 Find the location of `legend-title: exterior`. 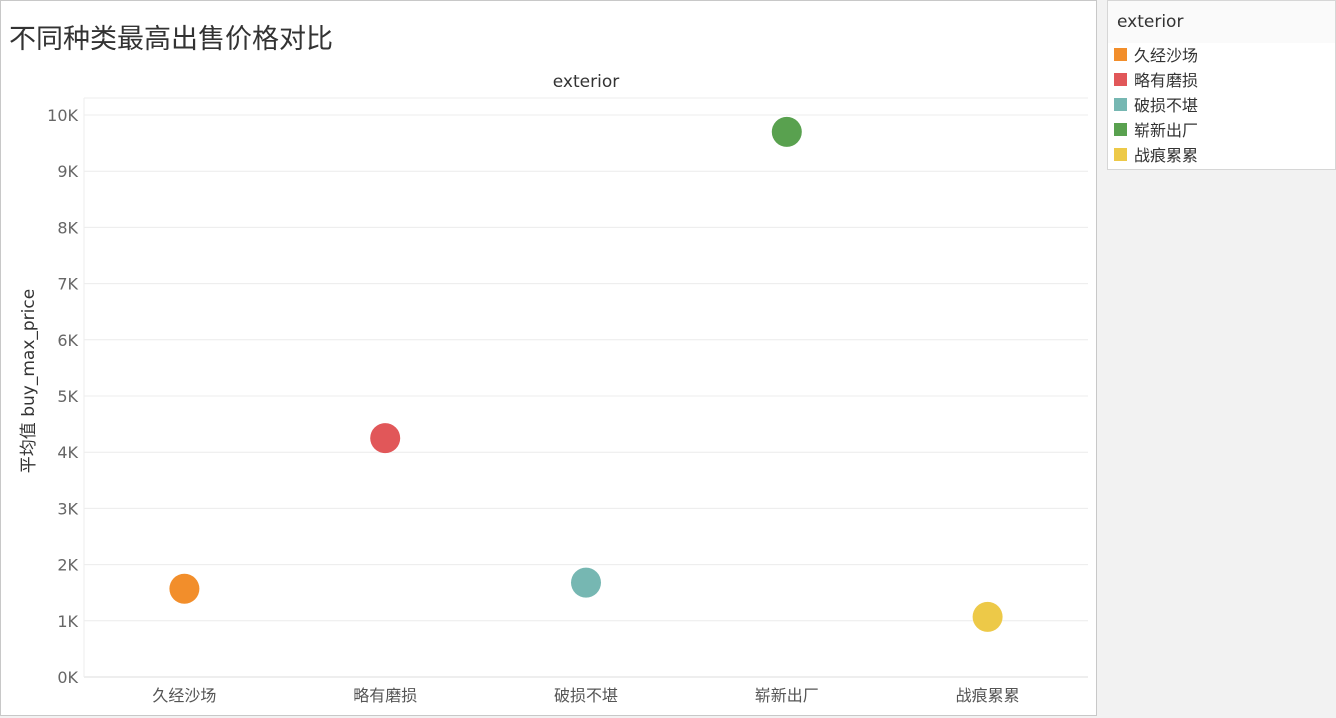

legend-title: exterior is located at coordinates (1221, 22).